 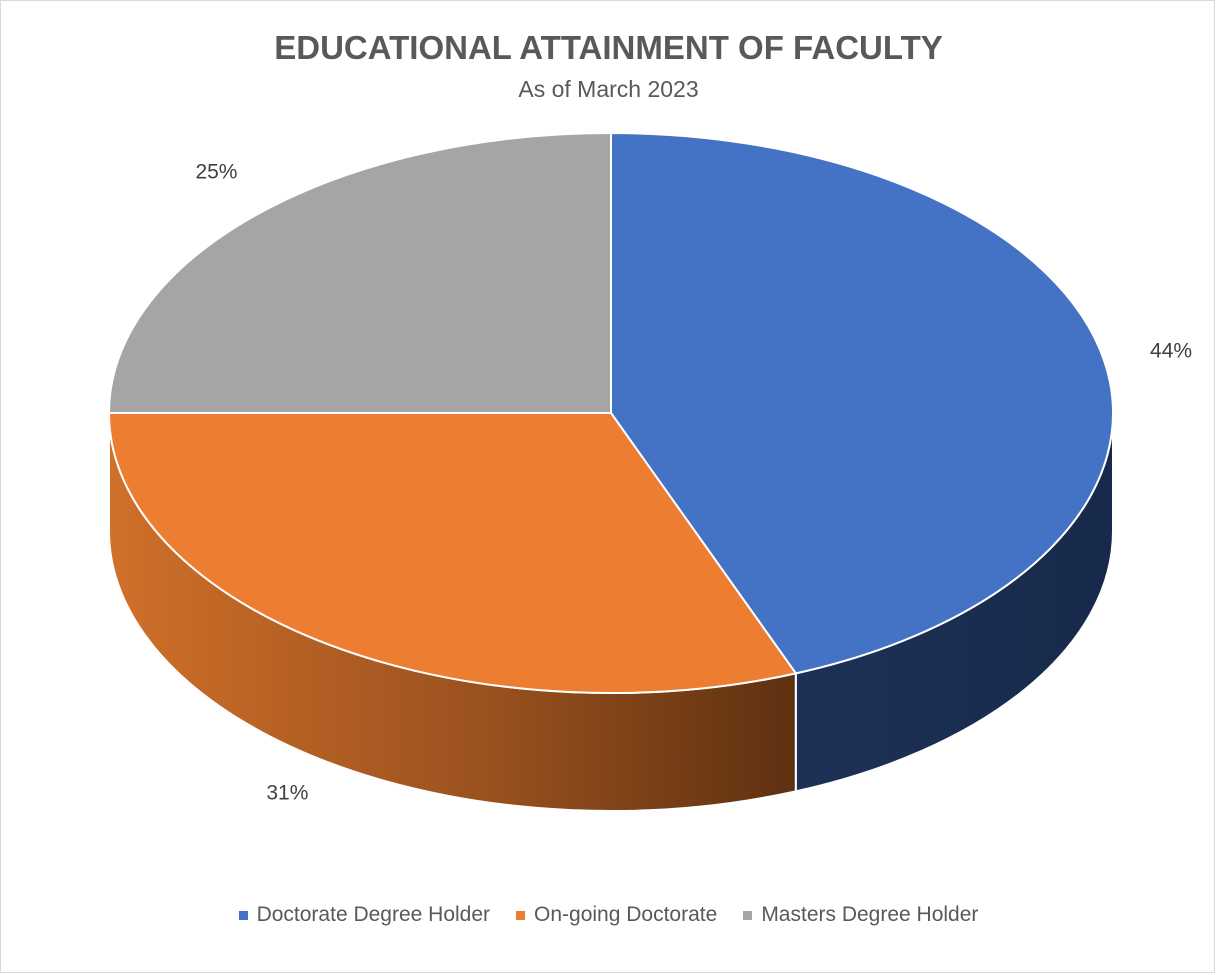 What do you see at coordinates (626, 914) in the screenshot?
I see `legend-label: On-going Doctorate` at bounding box center [626, 914].